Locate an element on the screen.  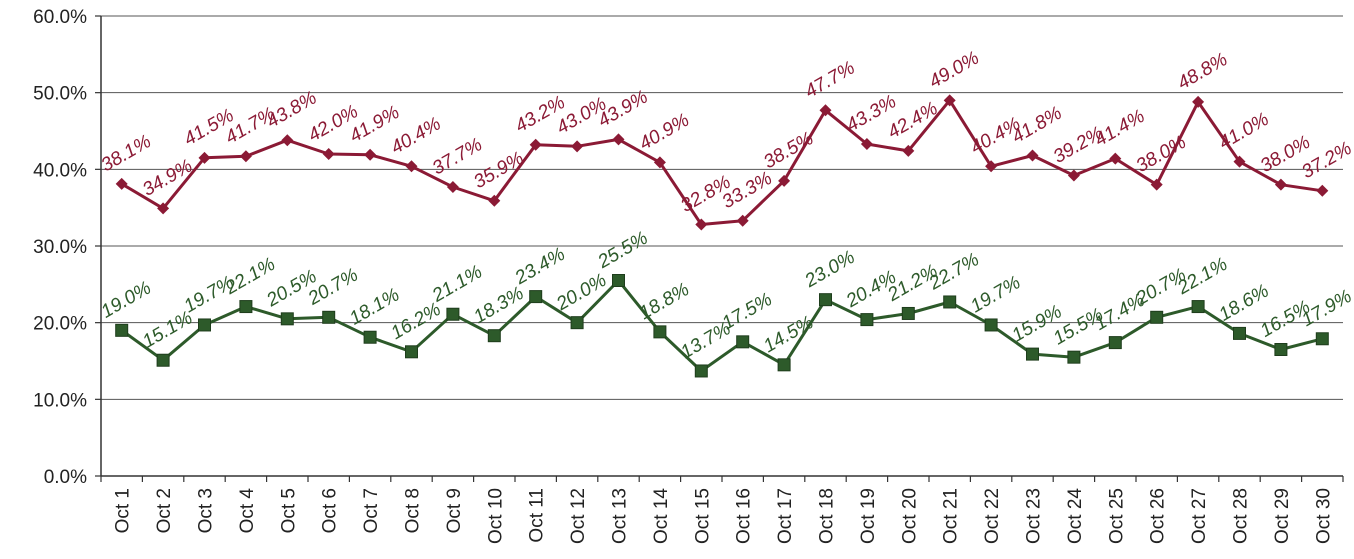
x-tick-label: Oct 15 is located at coordinates (702, 516).